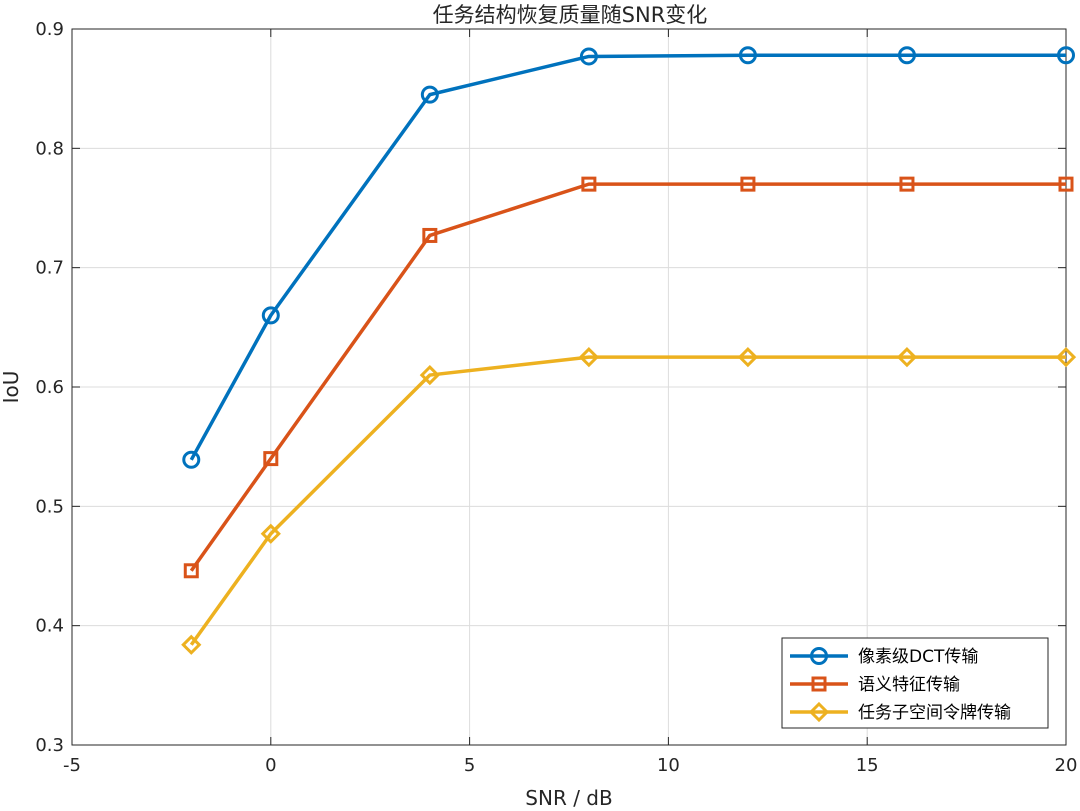 This screenshot has width=1080, height=811. I want to click on y-tick-label: 0.5, so click(49, 506).